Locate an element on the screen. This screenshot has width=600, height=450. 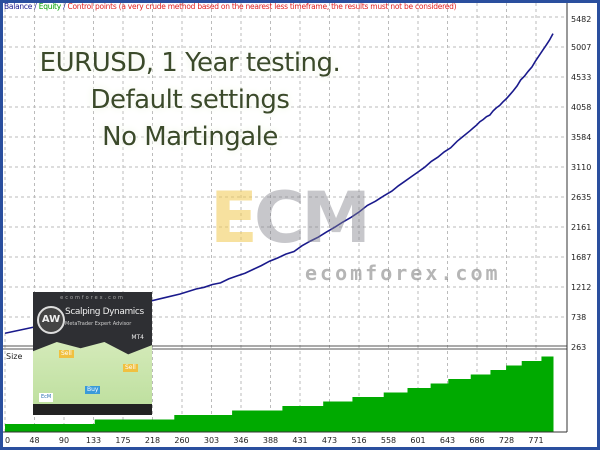
y-axis-area is located at coordinates (582, 217).